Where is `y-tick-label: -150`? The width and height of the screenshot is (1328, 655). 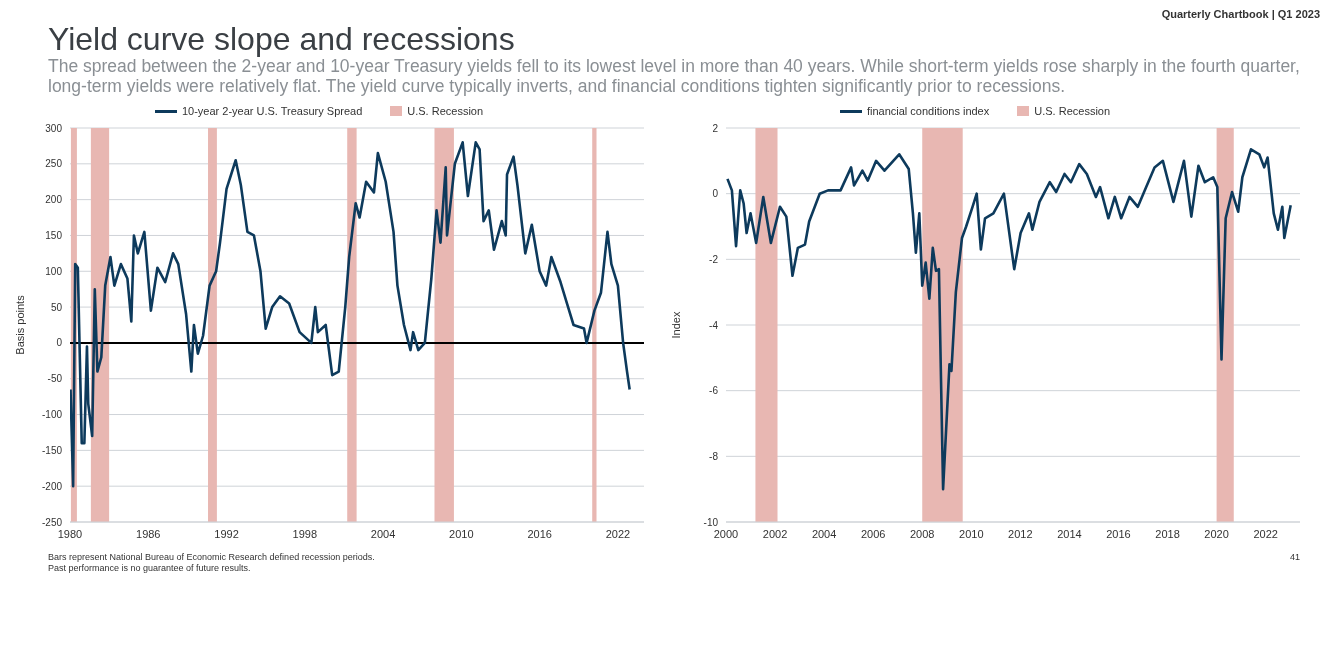
y-tick-label: -150 is located at coordinates (52, 450).